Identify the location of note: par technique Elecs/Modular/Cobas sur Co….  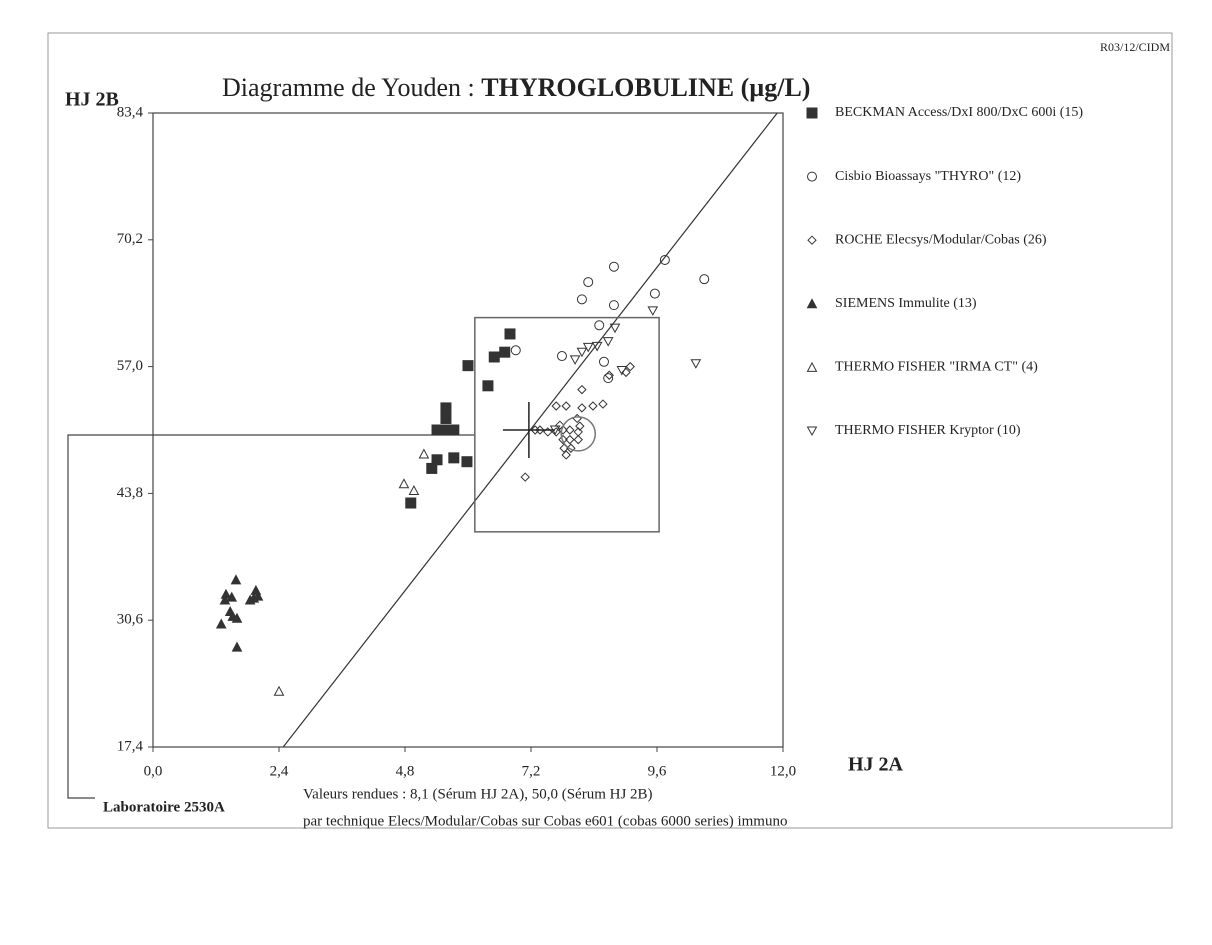
(545, 821).